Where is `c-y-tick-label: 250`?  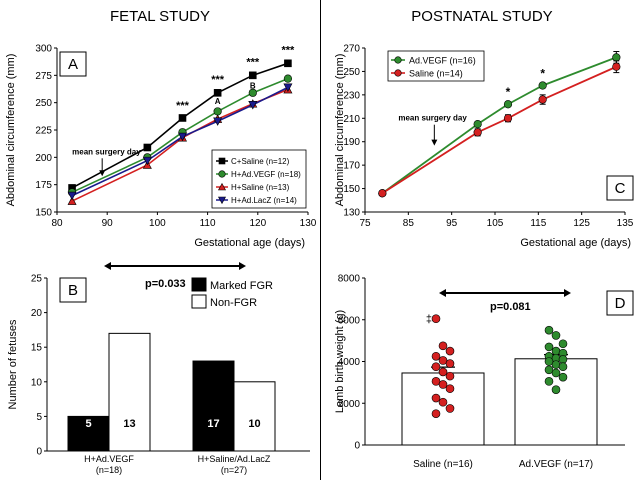
c-y-tick-label: 250 is located at coordinates (351, 72).